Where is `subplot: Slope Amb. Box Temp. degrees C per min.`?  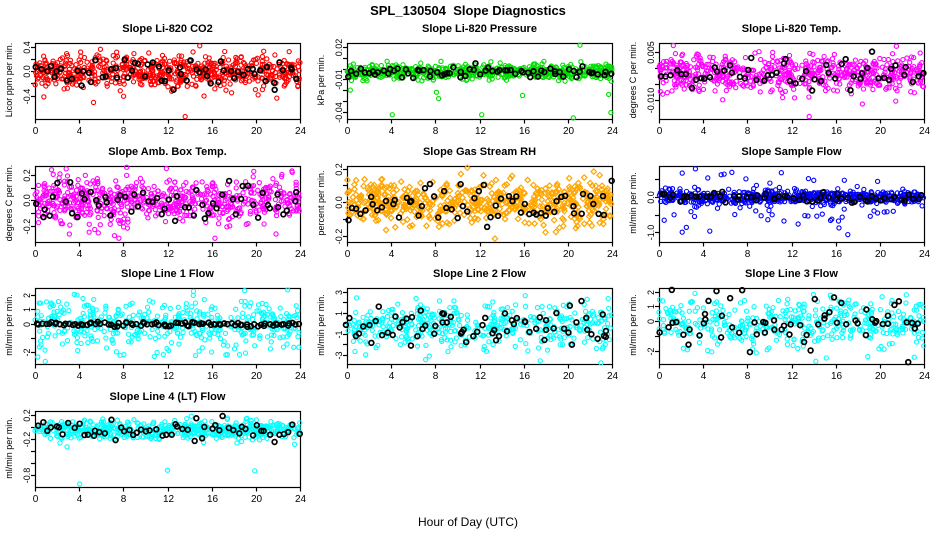
subplot: Slope Amb. Box Temp. degrees C per min. is located at coordinates (156, 206).